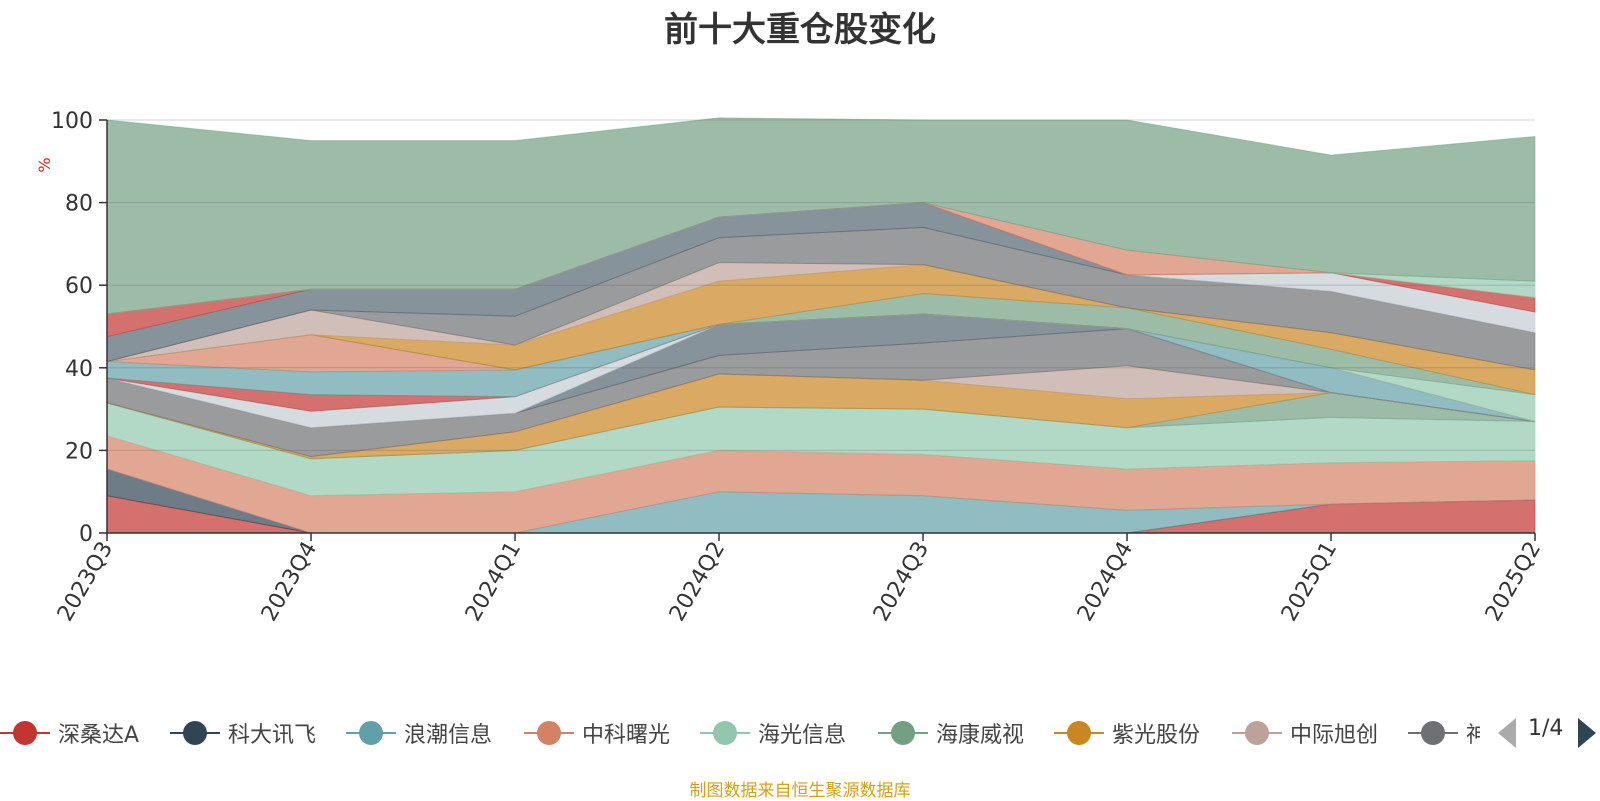 This screenshot has height=801, width=1600. I want to click on x-tick-label: 2025Q2, so click(1513, 582).